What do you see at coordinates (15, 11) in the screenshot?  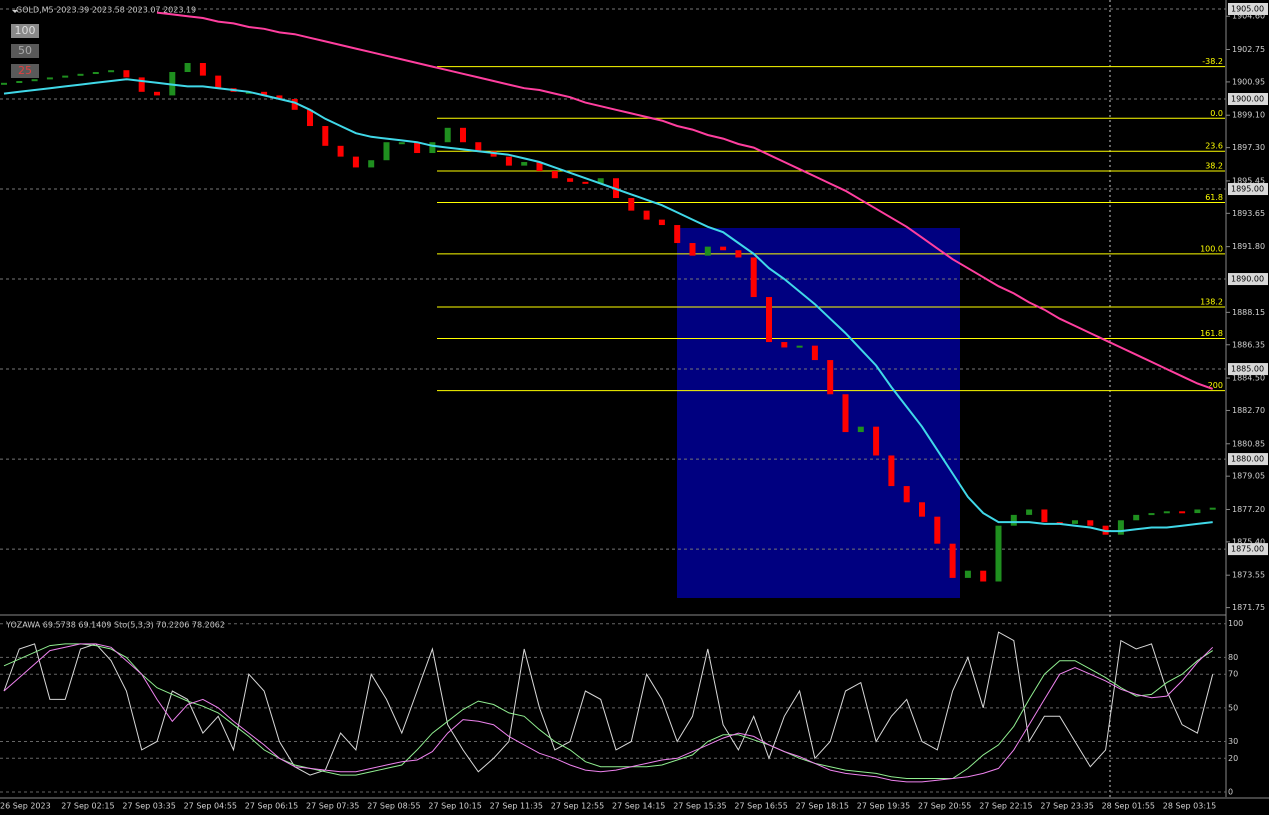 I see `menu-triangle` at bounding box center [15, 11].